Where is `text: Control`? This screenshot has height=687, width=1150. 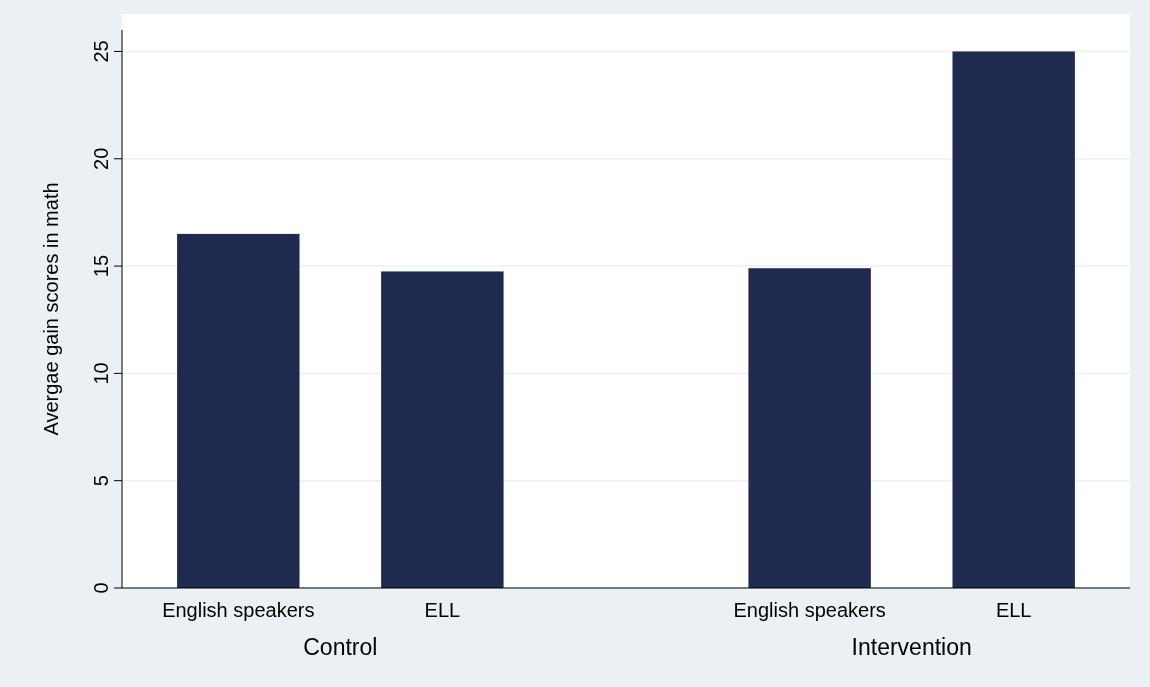
text: Control is located at coordinates (340, 647).